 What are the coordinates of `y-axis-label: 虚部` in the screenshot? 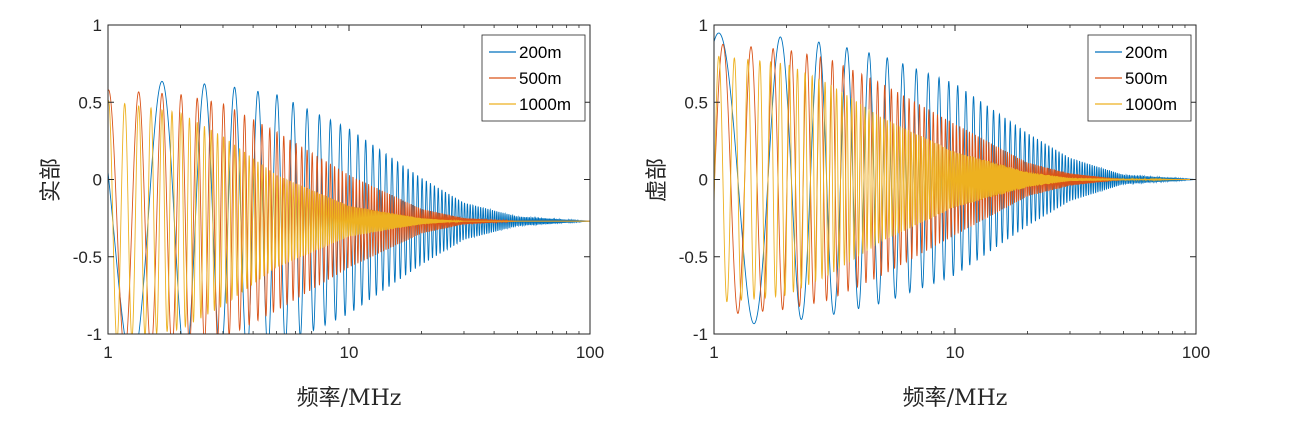 It's located at (657, 180).